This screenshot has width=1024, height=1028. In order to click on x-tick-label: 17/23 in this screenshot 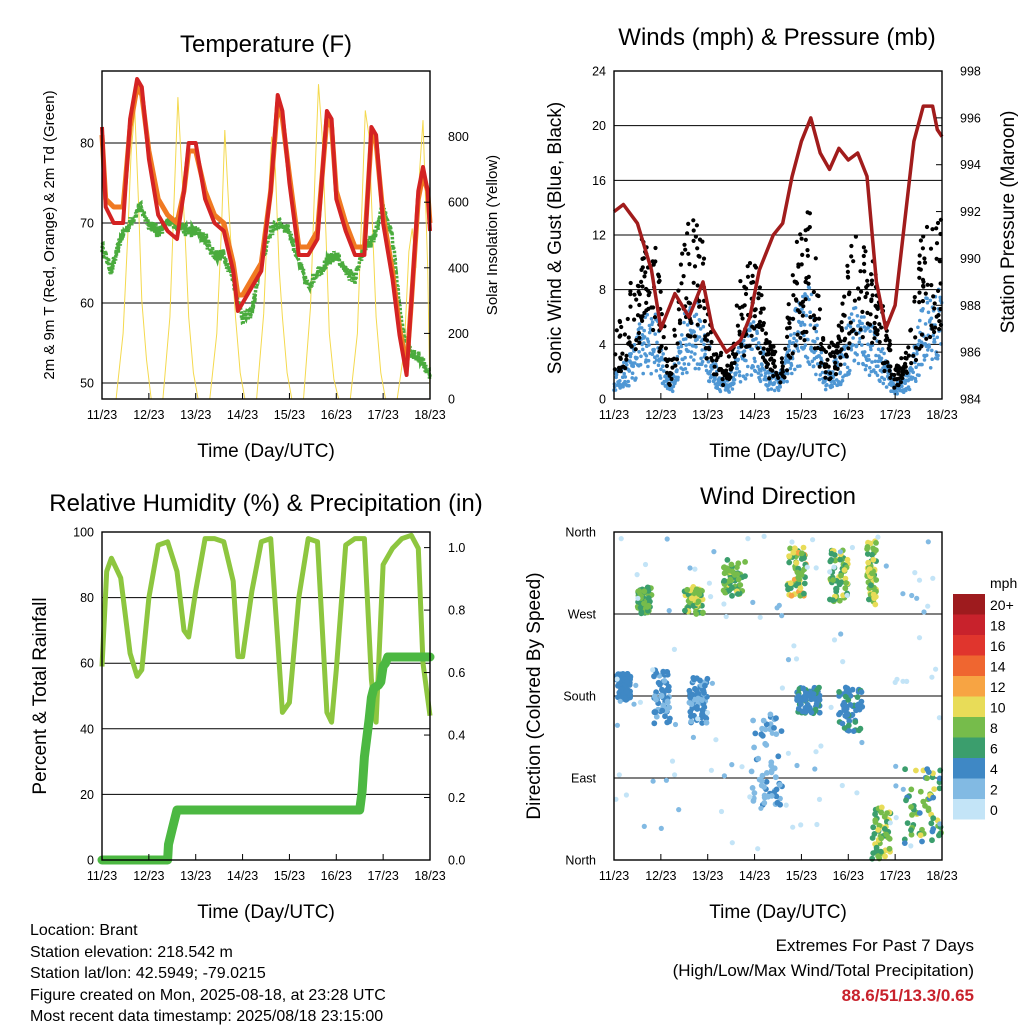, I will do `click(895, 876)`.